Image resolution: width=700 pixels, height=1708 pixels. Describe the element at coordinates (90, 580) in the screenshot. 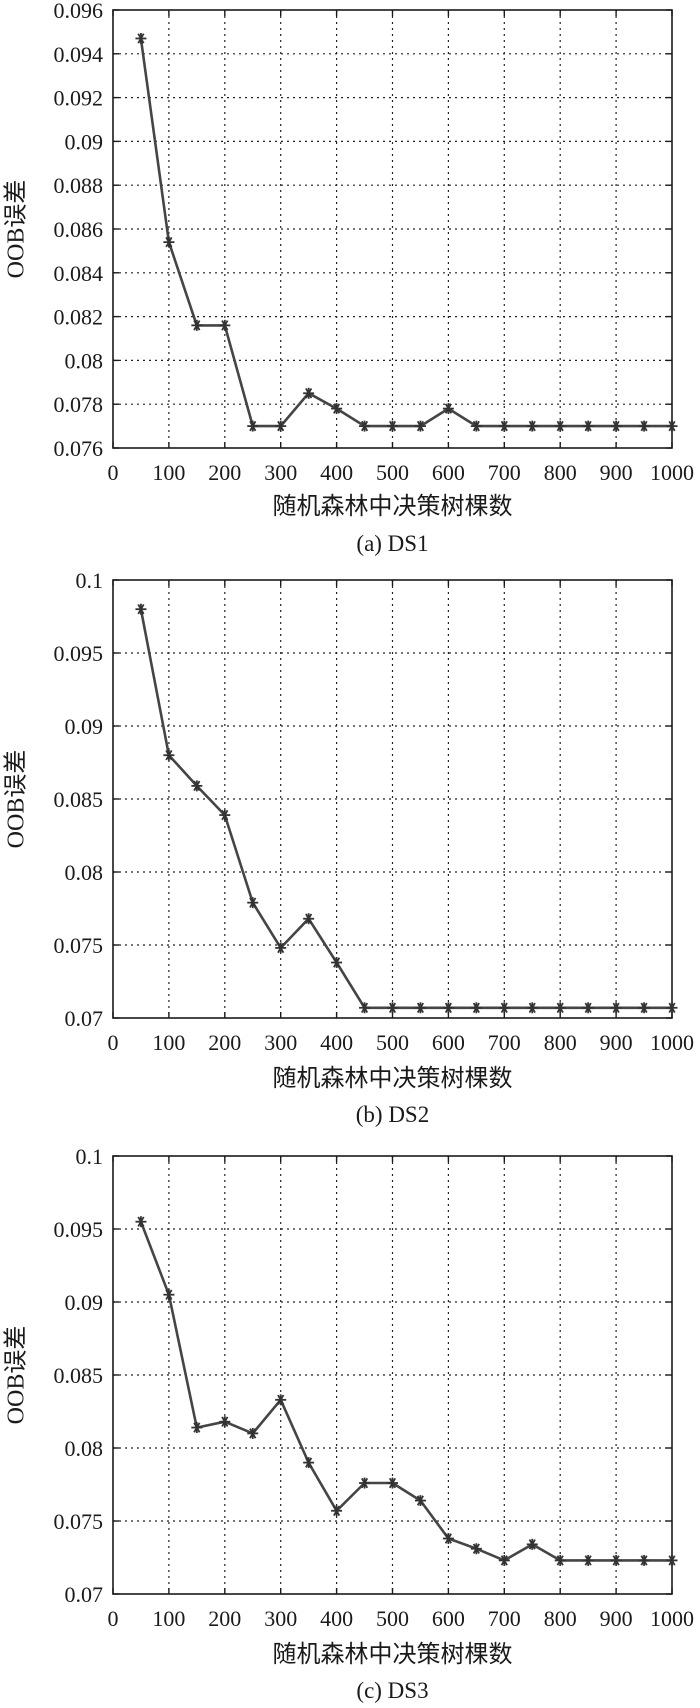

I see `y-tick-label: 0.1` at that location.